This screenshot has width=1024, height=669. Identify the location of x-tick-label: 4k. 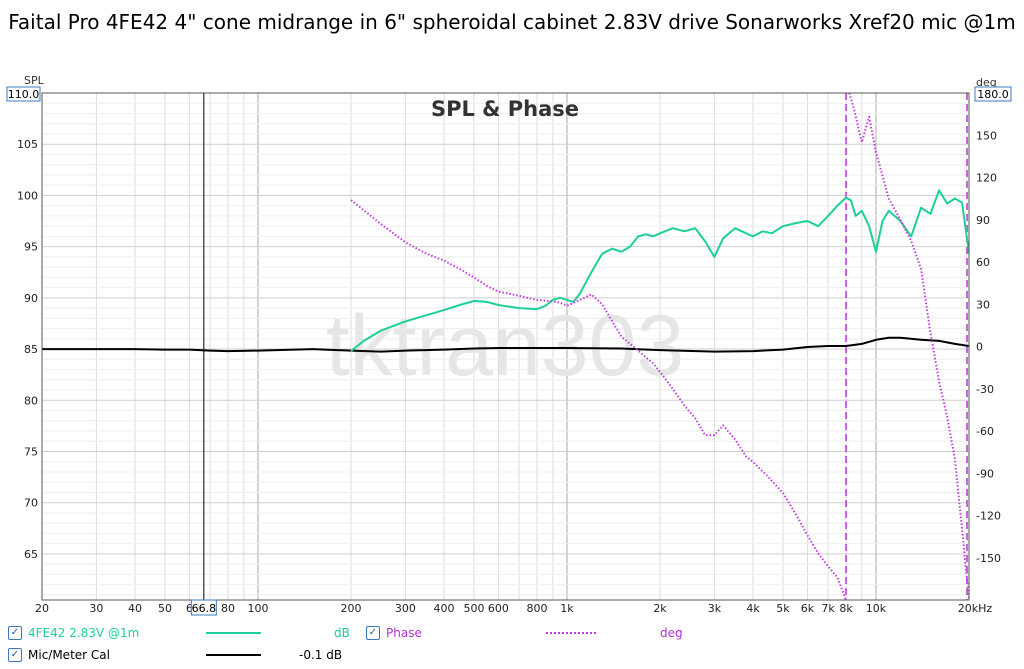
(753, 608).